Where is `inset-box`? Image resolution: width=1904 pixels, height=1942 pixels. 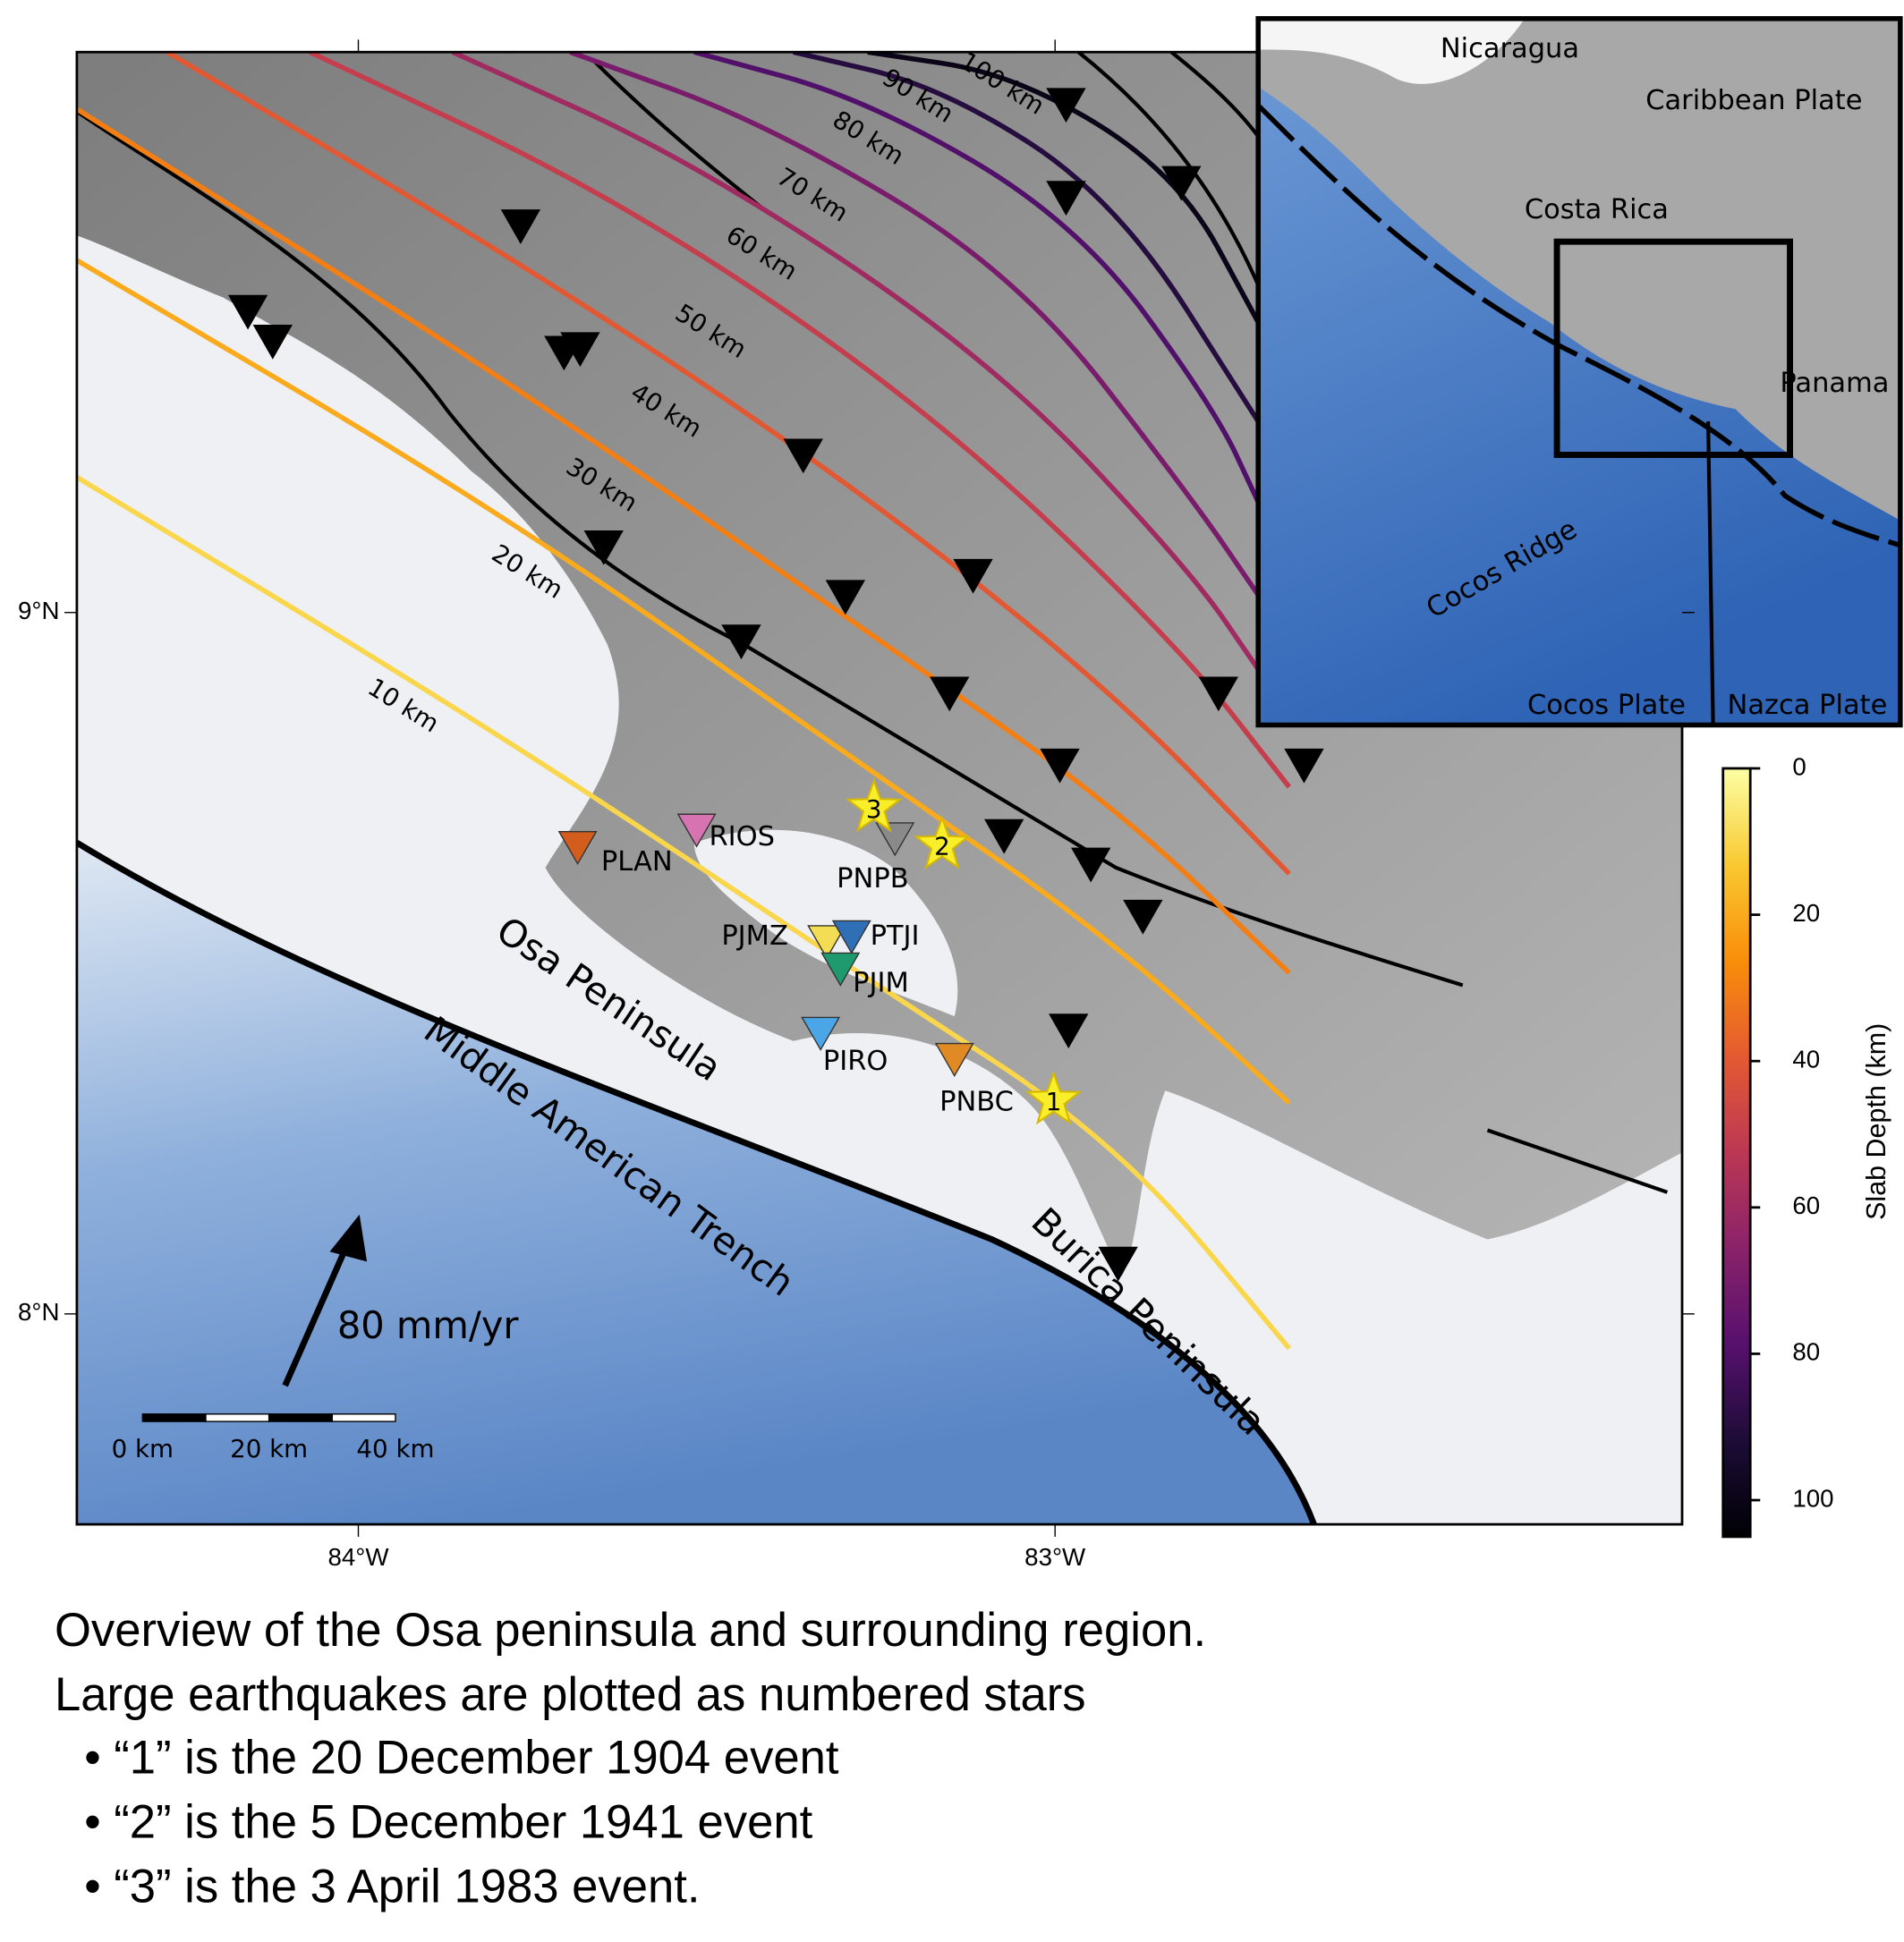
inset-box is located at coordinates (1673, 348).